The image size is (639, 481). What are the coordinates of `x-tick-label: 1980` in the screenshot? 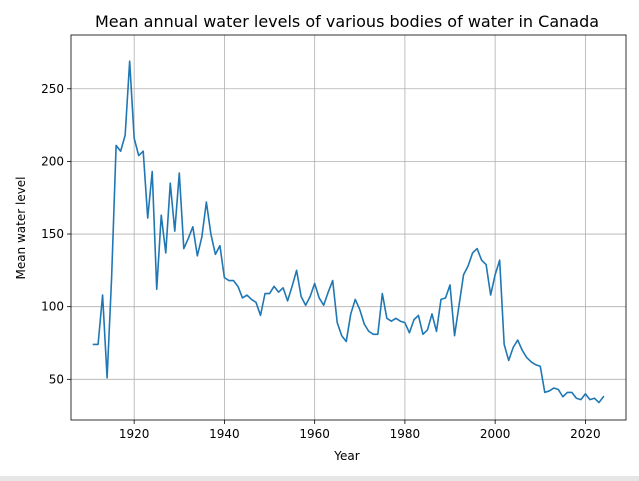 It's located at (405, 434).